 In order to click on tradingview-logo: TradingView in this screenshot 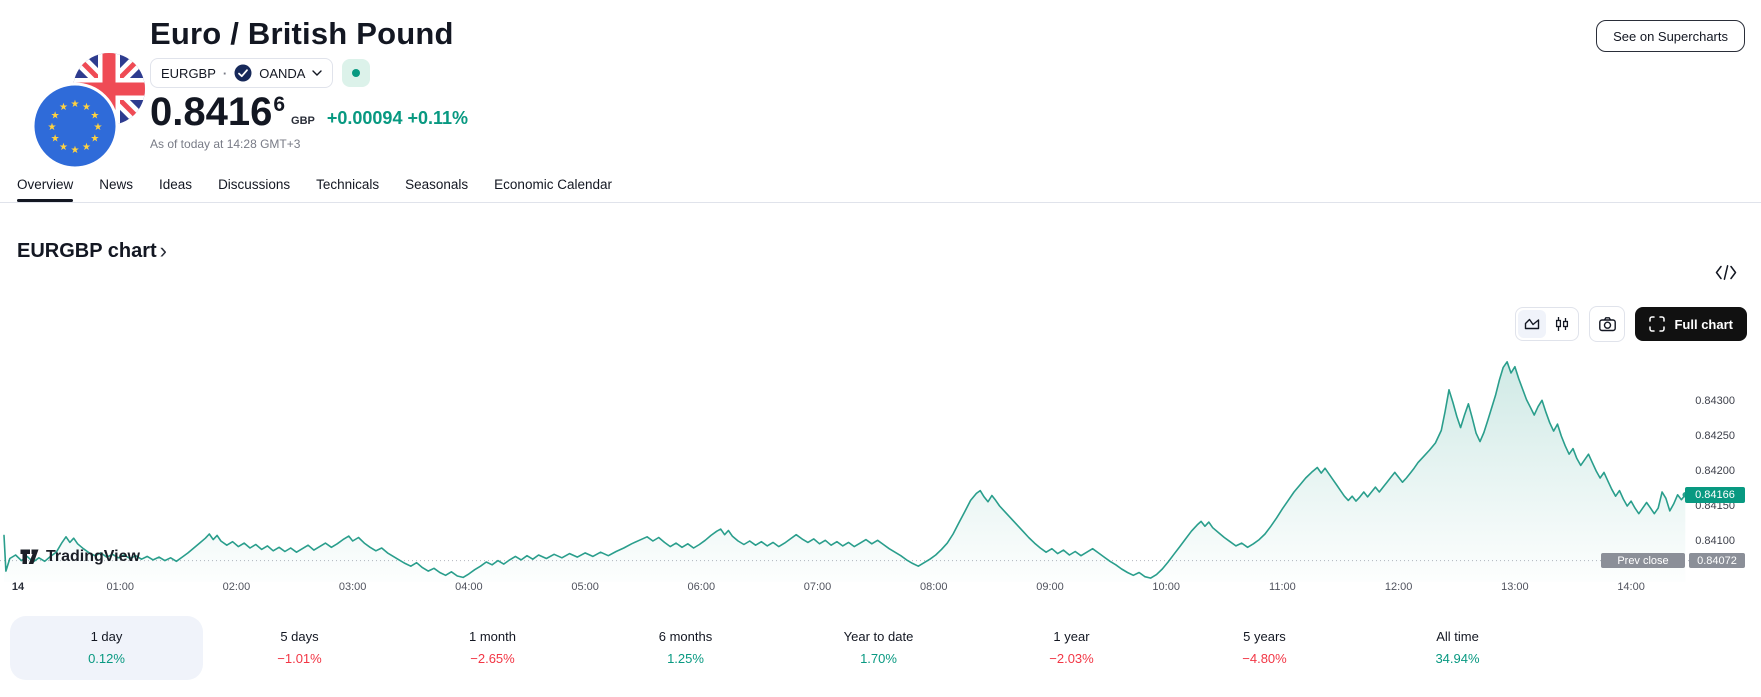, I will do `click(80, 557)`.